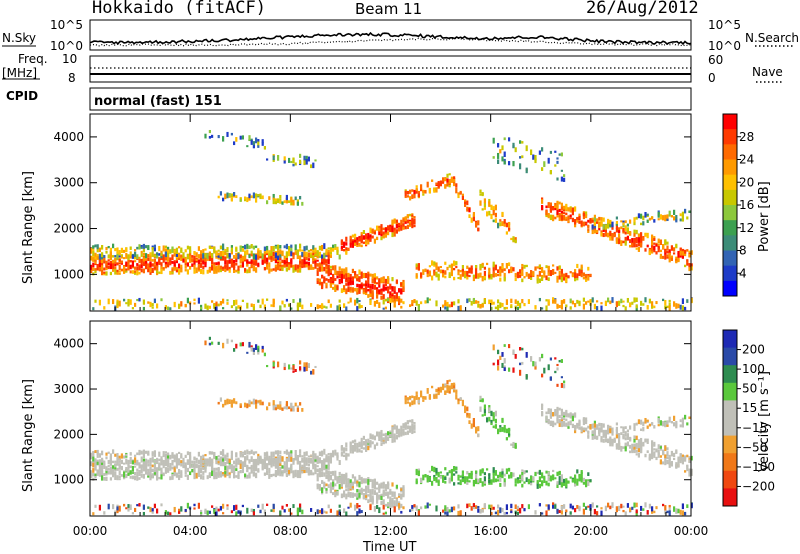  Describe the element at coordinates (746, 137) in the screenshot. I see `power-colorbar-tick: 28` at that location.